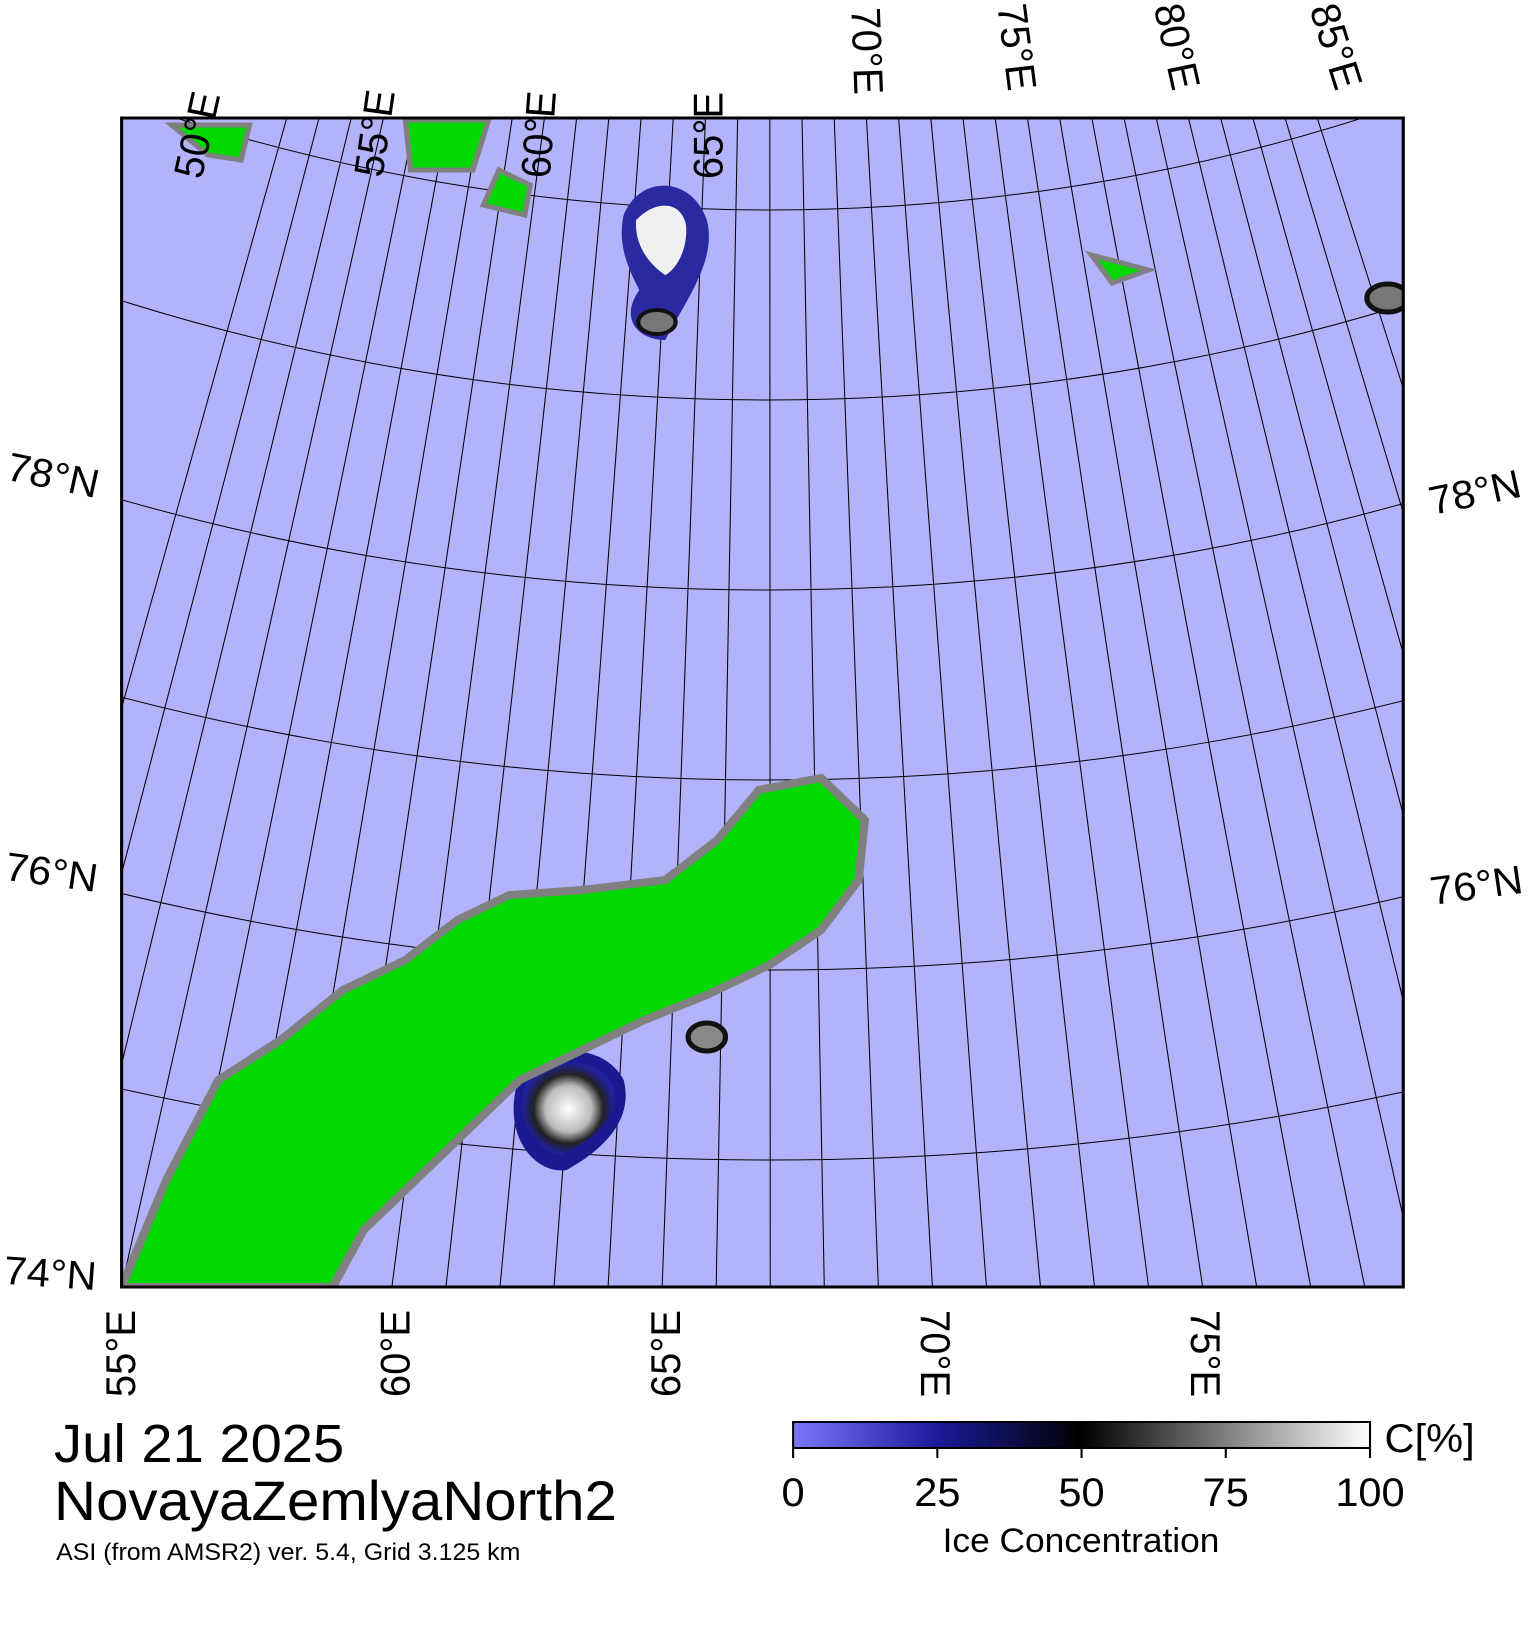 Image resolution: width=1528 pixels, height=1632 pixels. Describe the element at coordinates (120, 1353) in the screenshot. I see `lon-label: 55°E` at that location.